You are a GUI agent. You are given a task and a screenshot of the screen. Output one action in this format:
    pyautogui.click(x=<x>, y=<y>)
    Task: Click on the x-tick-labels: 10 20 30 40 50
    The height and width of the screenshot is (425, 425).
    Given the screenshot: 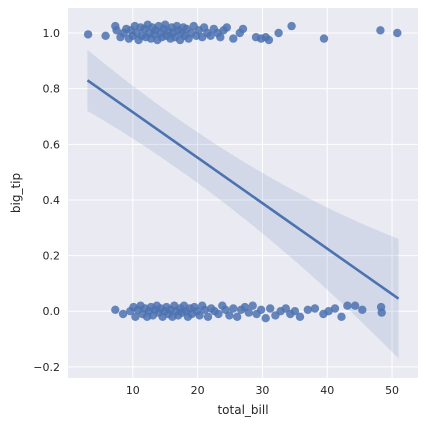 What is the action you would take?
    pyautogui.click(x=262, y=390)
    